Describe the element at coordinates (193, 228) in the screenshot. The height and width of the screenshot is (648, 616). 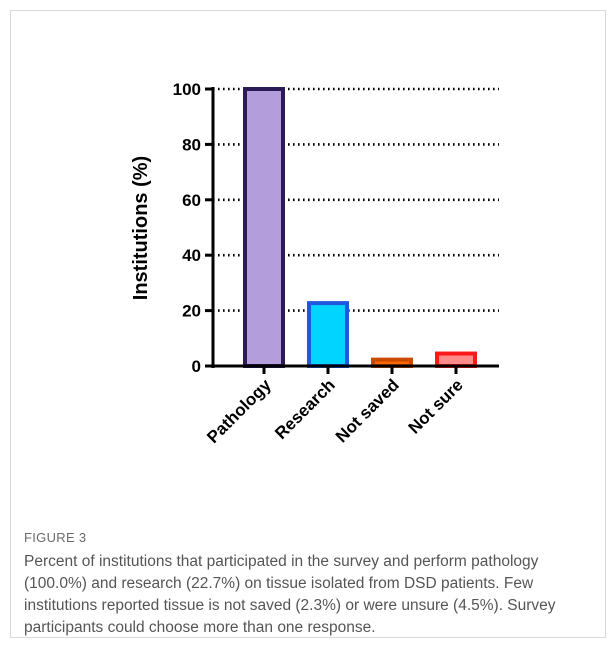
I see `y-ticks: 0 20 40 60 80 100` at that location.